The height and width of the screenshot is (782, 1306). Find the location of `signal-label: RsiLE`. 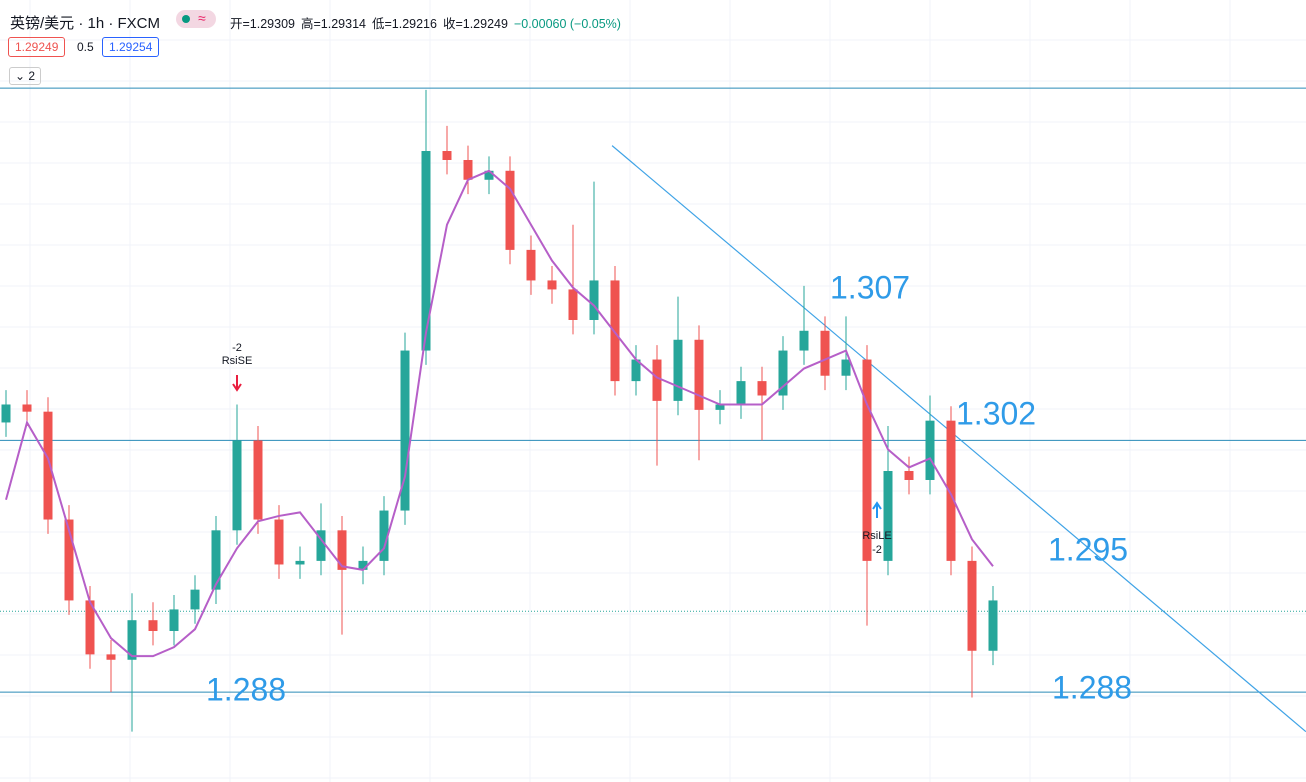

signal-label: RsiLE is located at coordinates (876, 536).